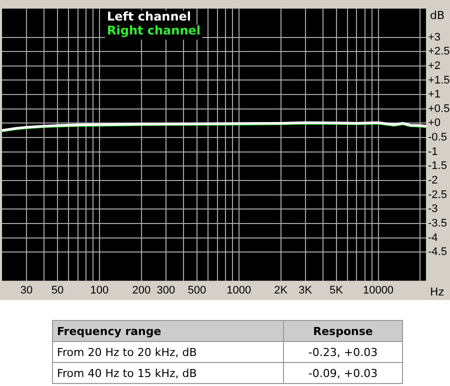 The width and height of the screenshot is (450, 386). I want to click on y-tick-label: +0, so click(434, 123).